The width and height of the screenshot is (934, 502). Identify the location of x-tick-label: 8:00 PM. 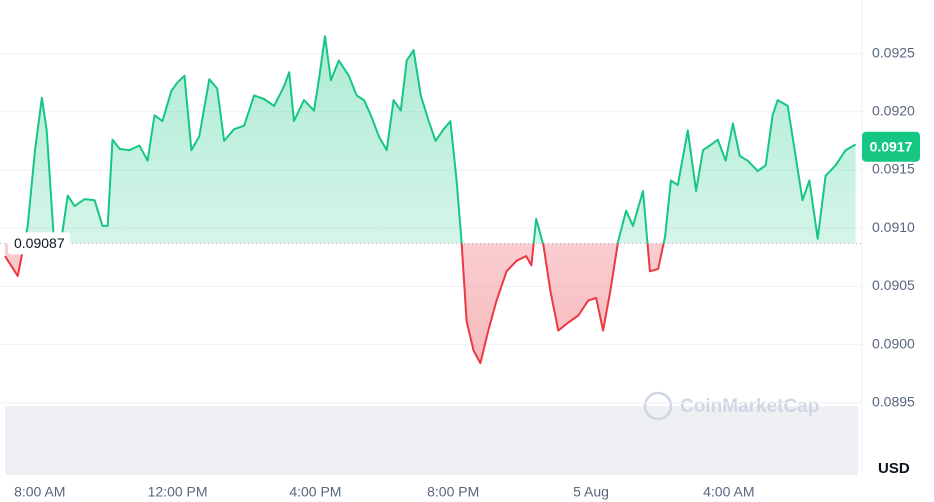
(453, 492).